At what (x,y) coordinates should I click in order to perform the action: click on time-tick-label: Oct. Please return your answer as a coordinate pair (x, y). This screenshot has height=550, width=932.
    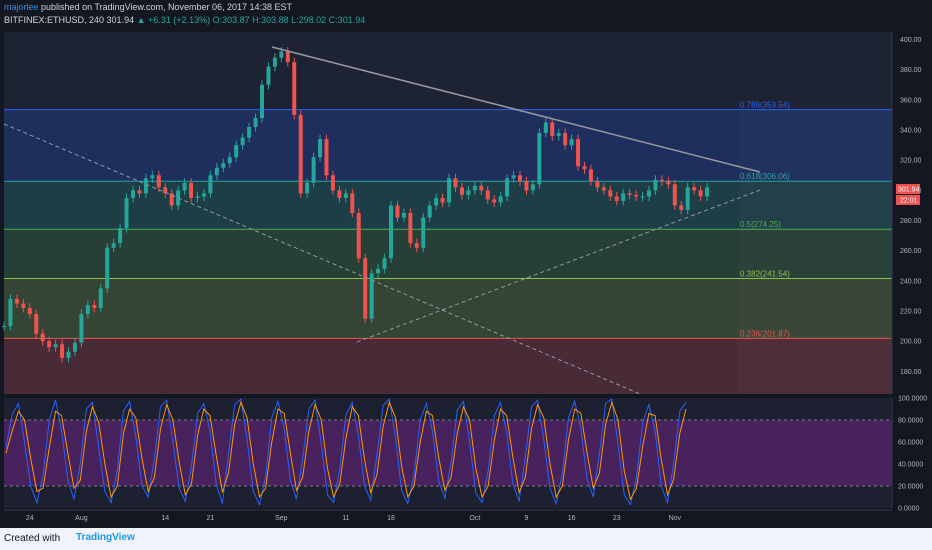
    Looking at the image, I should click on (474, 518).